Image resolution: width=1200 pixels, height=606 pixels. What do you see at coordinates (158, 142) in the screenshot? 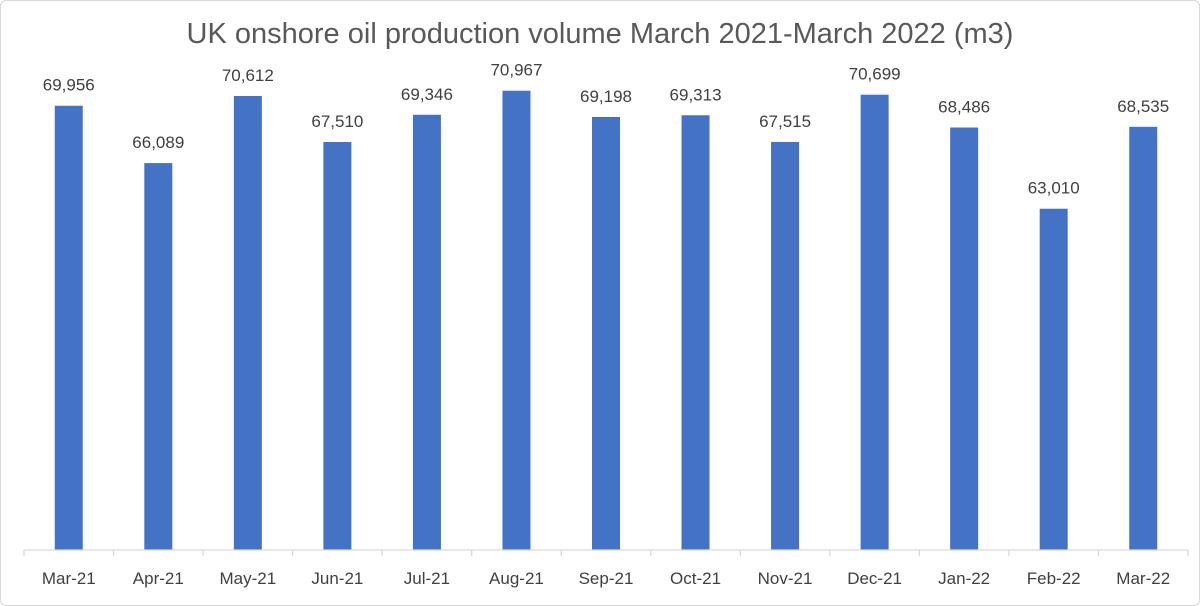
I see `data-label-apr-21: 66,089` at bounding box center [158, 142].